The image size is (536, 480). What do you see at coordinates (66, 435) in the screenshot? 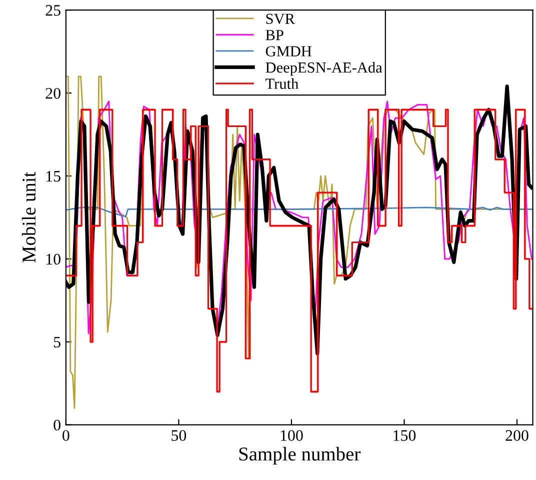
I see `x-tick-label: 0` at bounding box center [66, 435].